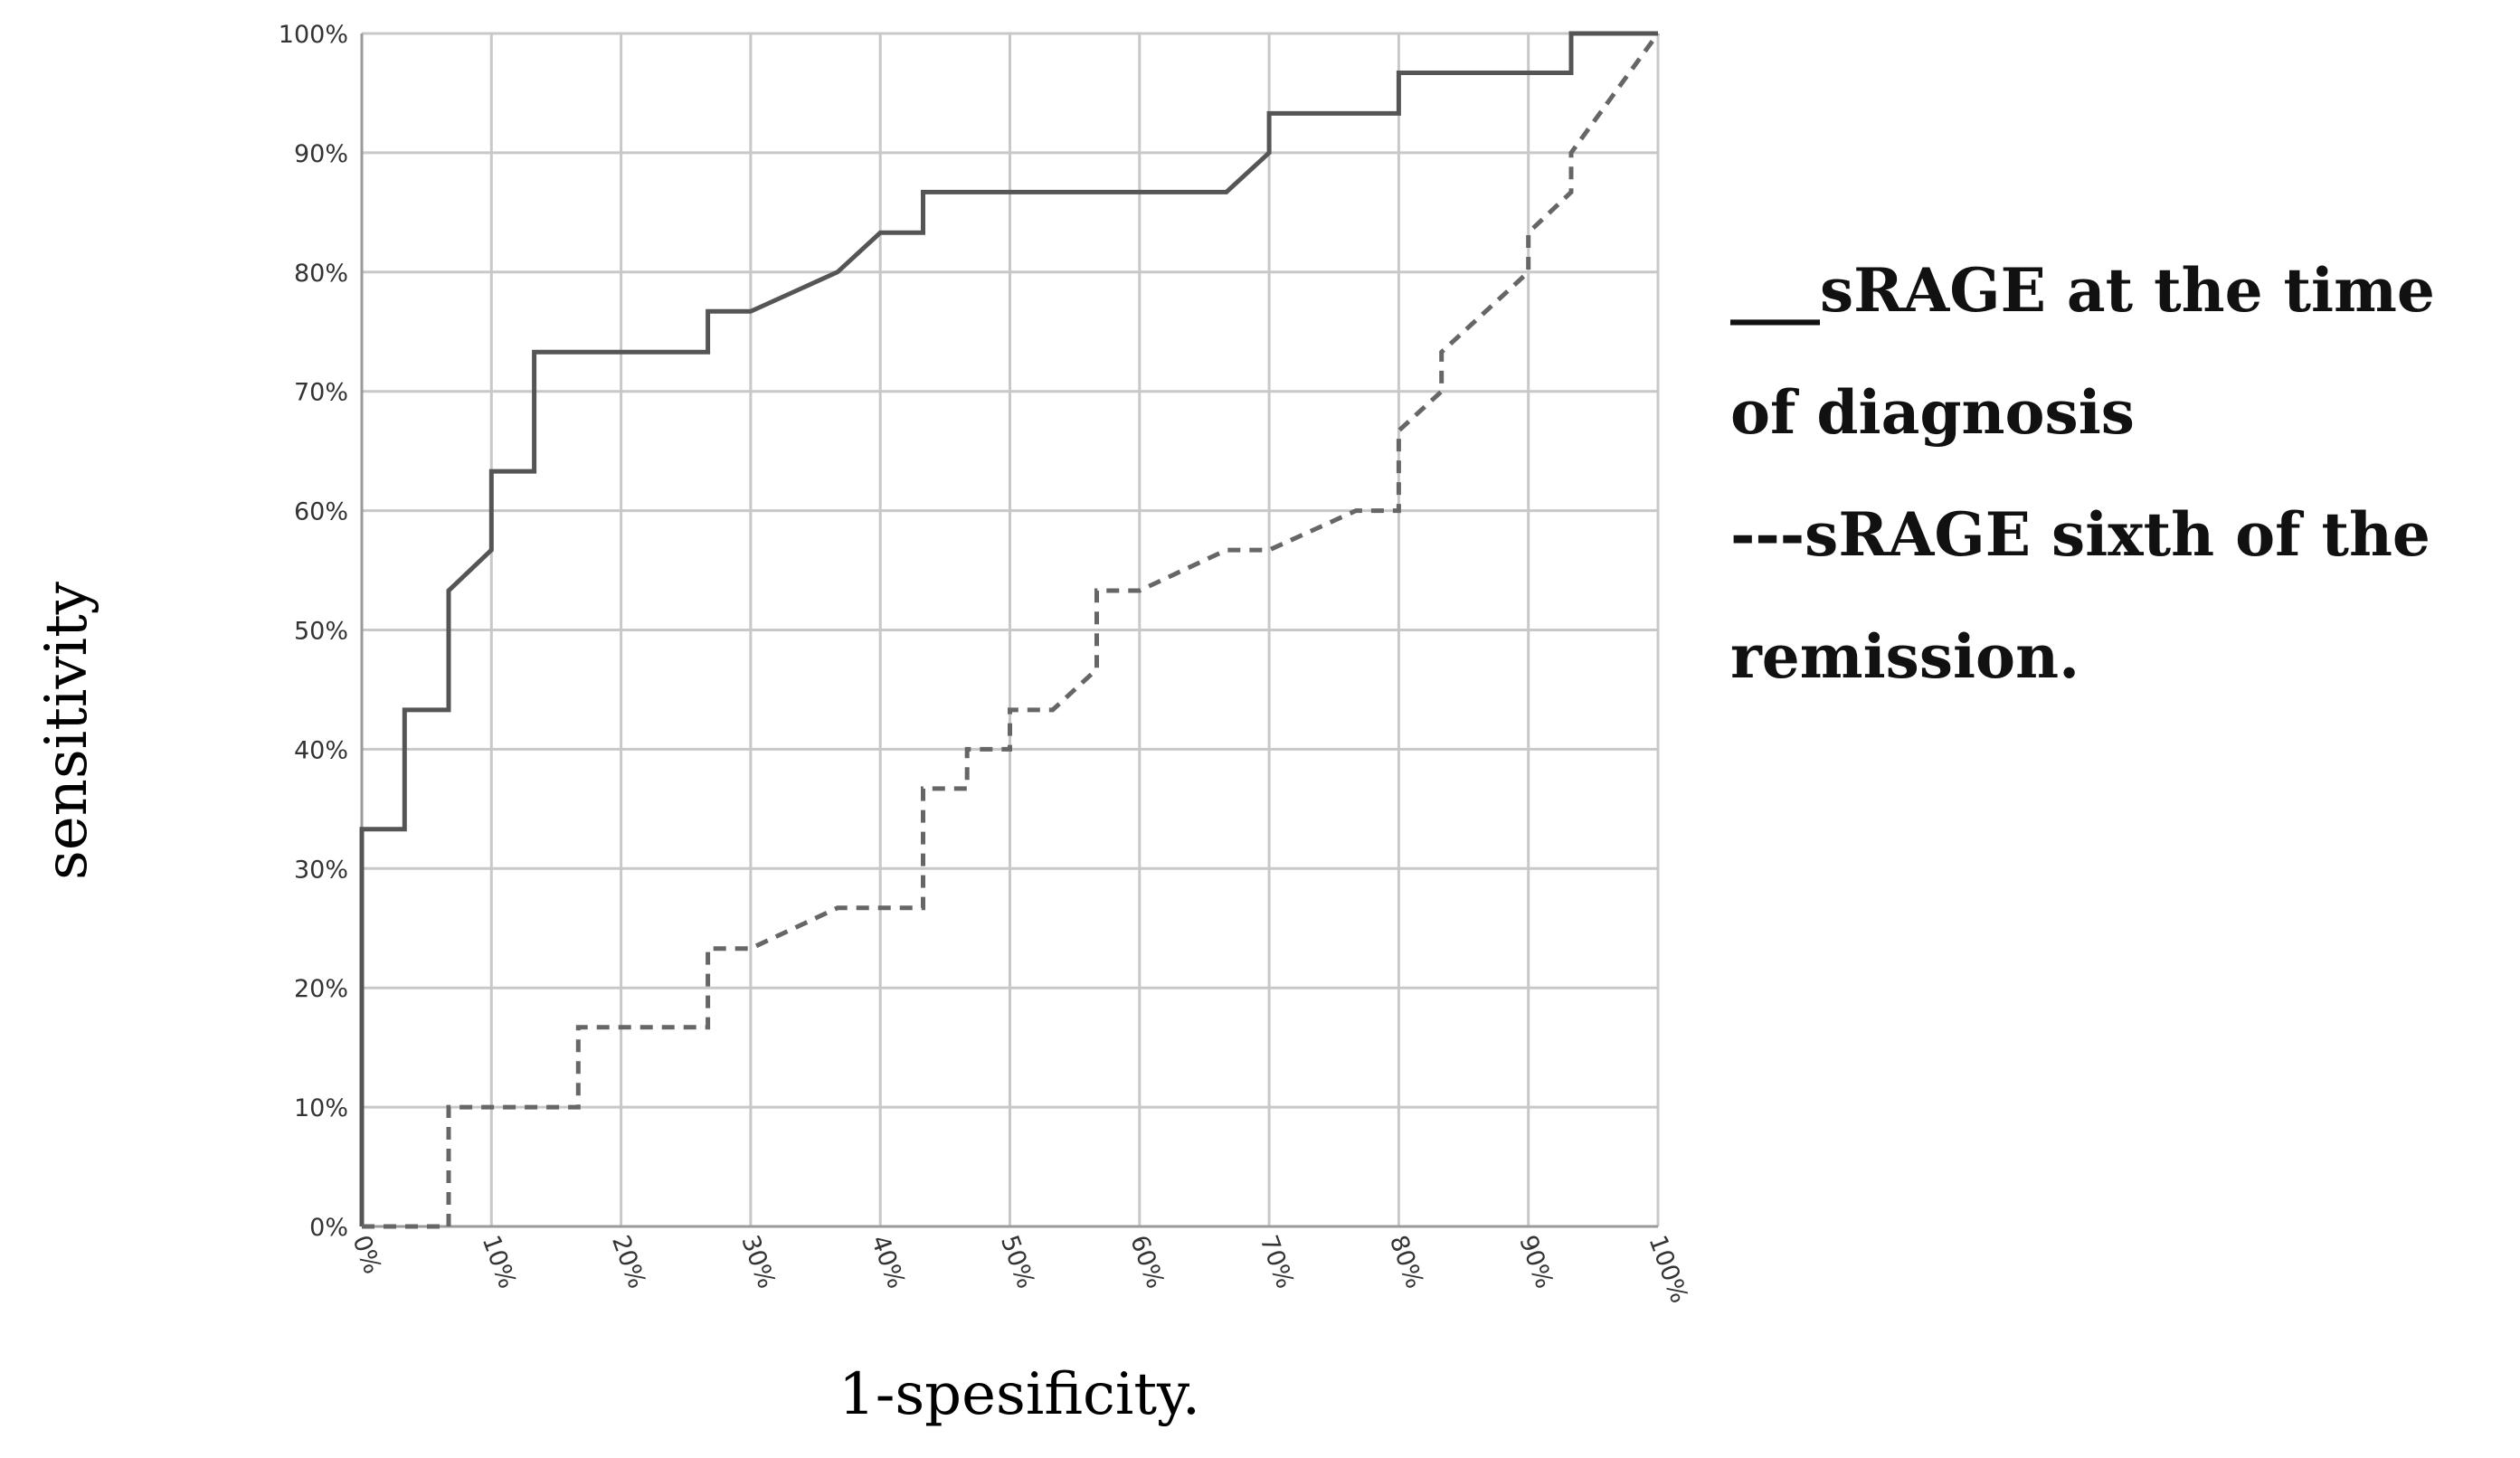 Image resolution: width=2520 pixels, height=1458 pixels. Describe the element at coordinates (628, 1262) in the screenshot. I see `x-tick-label: 20%` at that location.